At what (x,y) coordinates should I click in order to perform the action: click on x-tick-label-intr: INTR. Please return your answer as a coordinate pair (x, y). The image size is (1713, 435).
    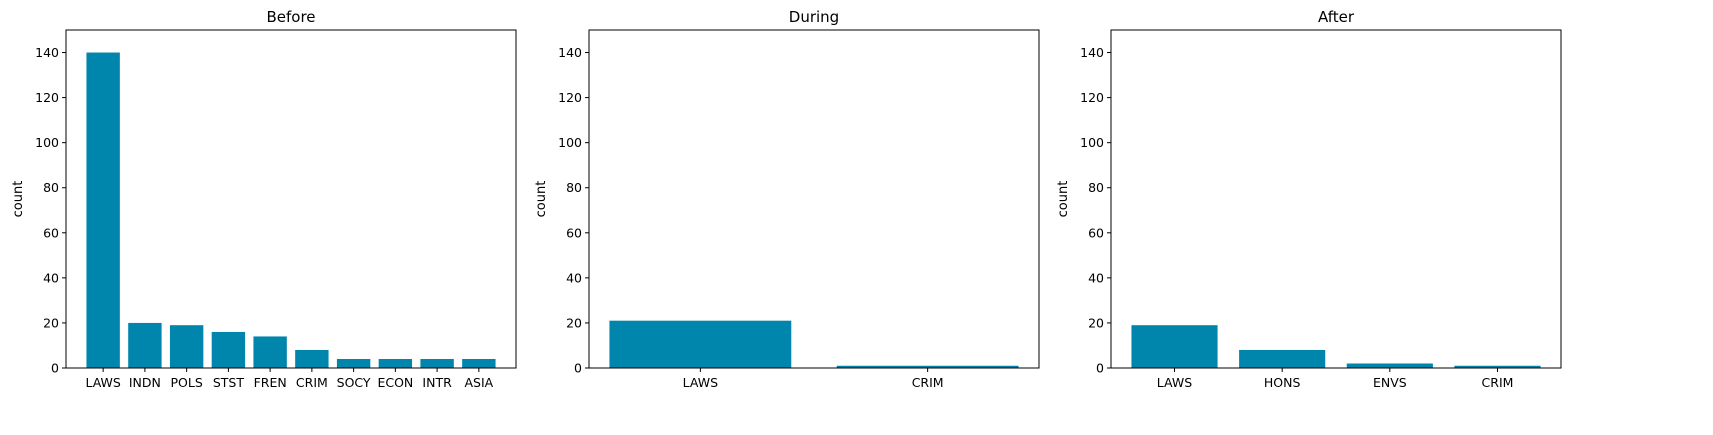
    Looking at the image, I should click on (437, 382).